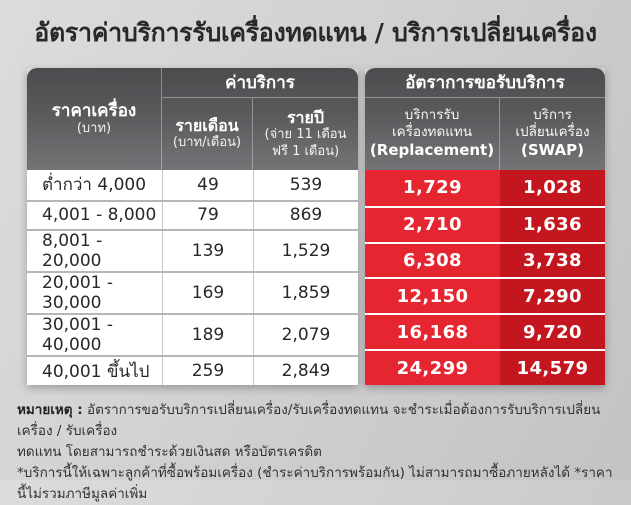  Describe the element at coordinates (432, 296) in the screenshot. I see `replacement-rate-cell: 12,150` at that location.